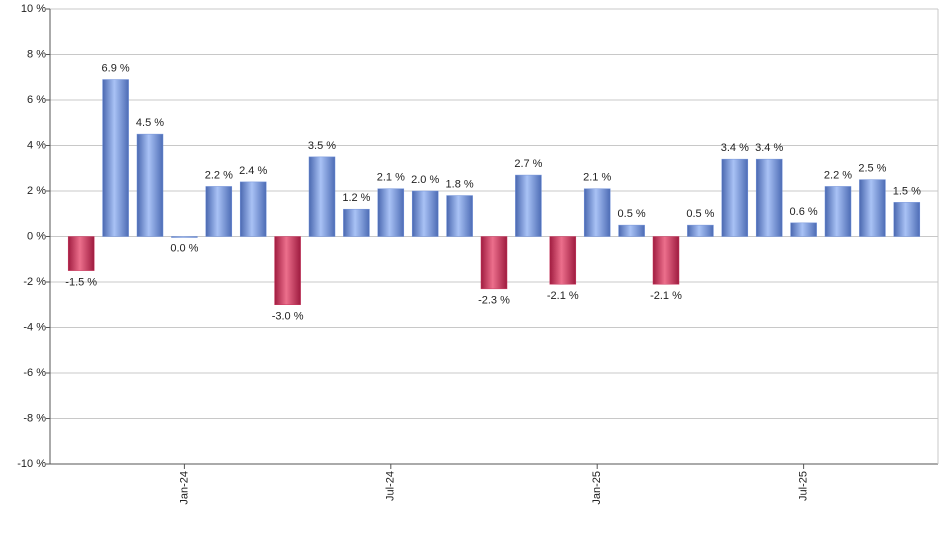 The height and width of the screenshot is (550, 940). Describe the element at coordinates (36, 236) in the screenshot. I see `y-tick-label: 0 %` at that location.